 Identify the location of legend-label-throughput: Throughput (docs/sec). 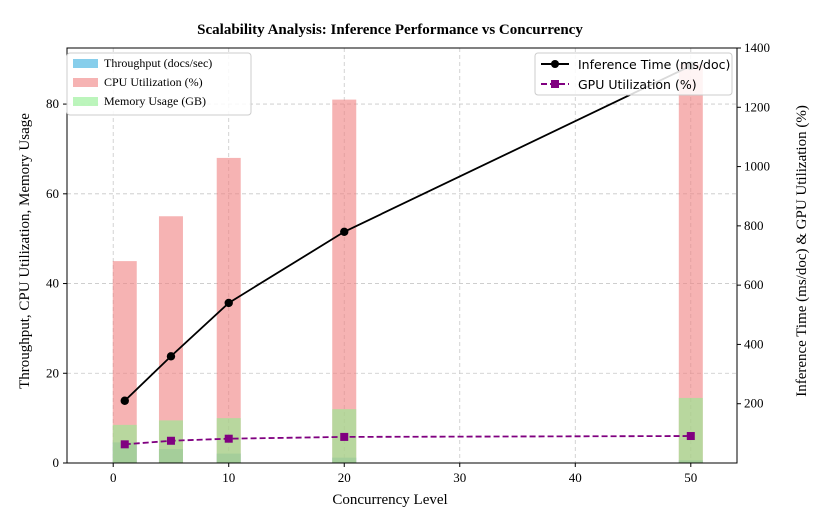
(158, 63).